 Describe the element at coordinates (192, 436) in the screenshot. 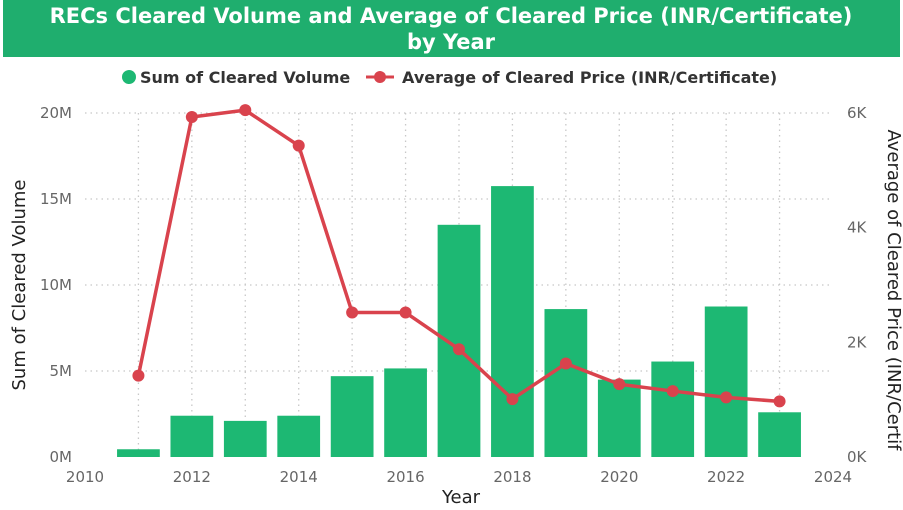

I see `bar-2012` at that location.